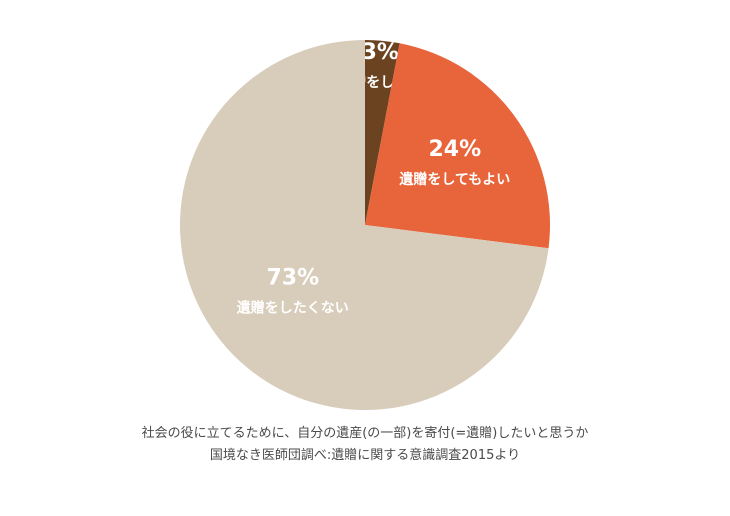 The width and height of the screenshot is (730, 516). Describe the element at coordinates (454, 179) in the screenshot. I see `pie-slice-2-label: 遺贈をしてもよい` at that location.